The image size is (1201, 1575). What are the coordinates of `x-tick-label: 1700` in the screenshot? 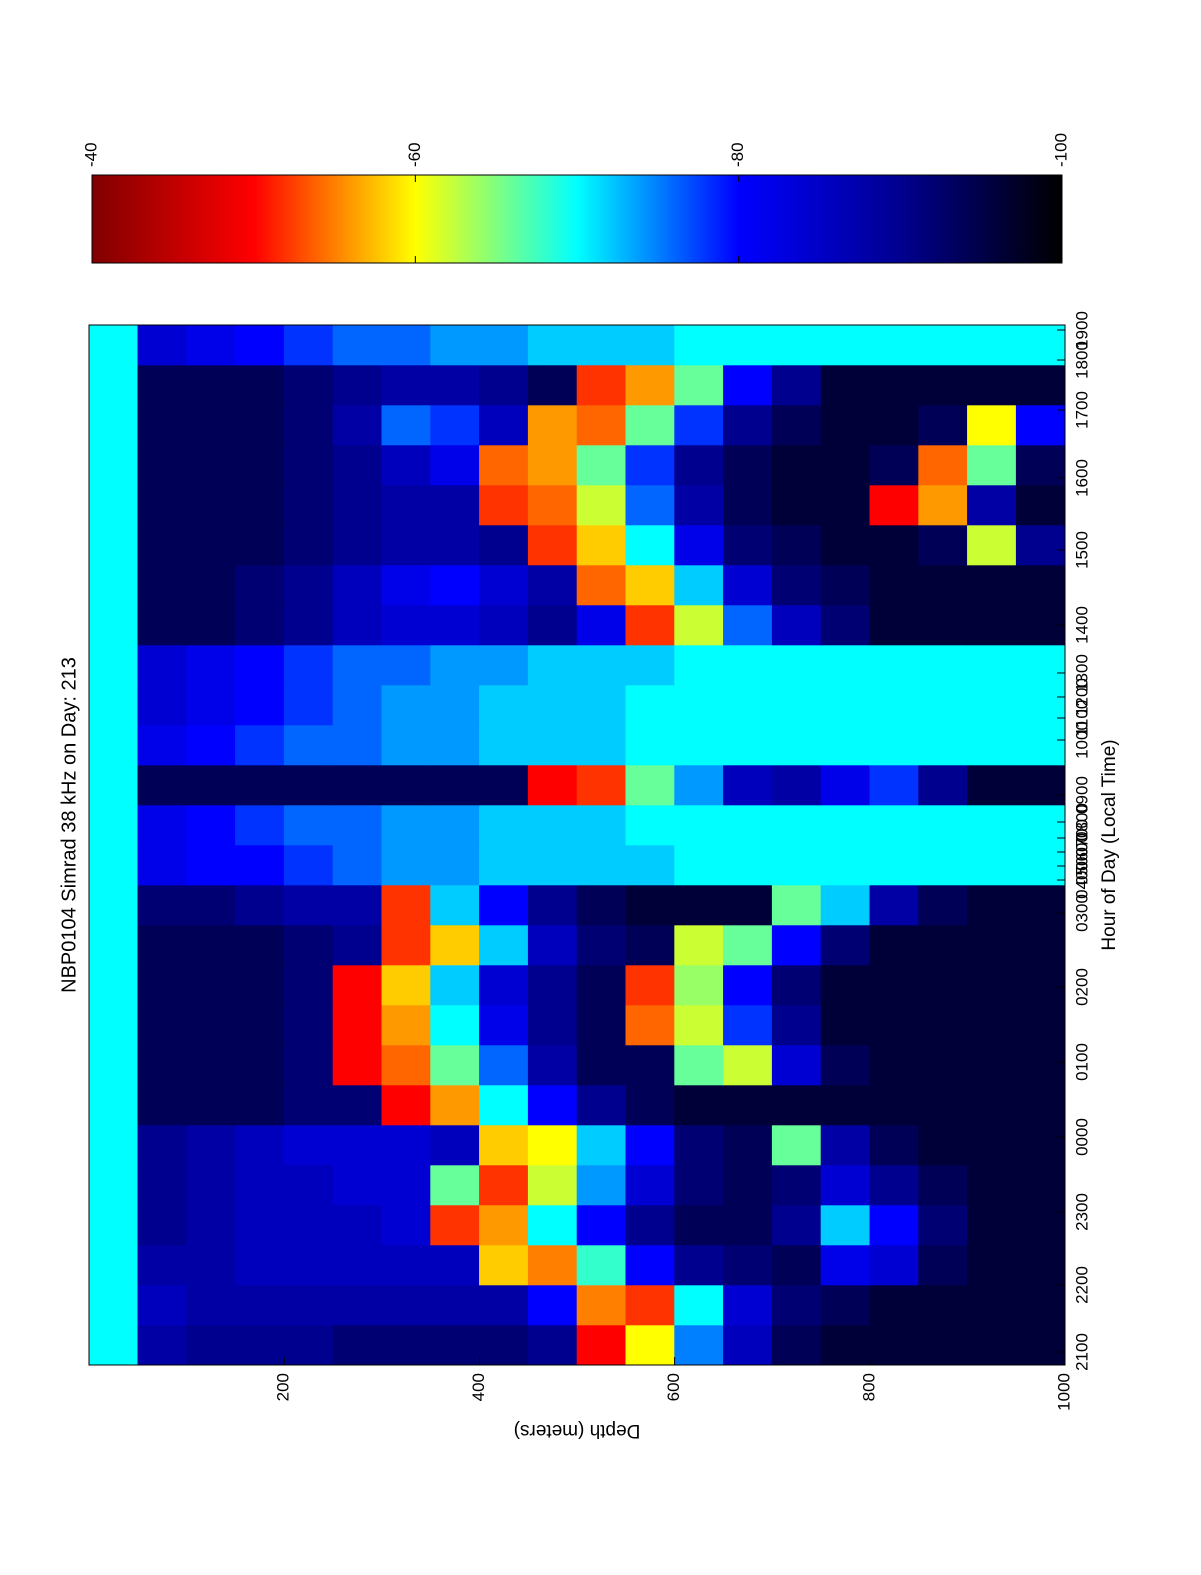 It's located at (1081, 410).